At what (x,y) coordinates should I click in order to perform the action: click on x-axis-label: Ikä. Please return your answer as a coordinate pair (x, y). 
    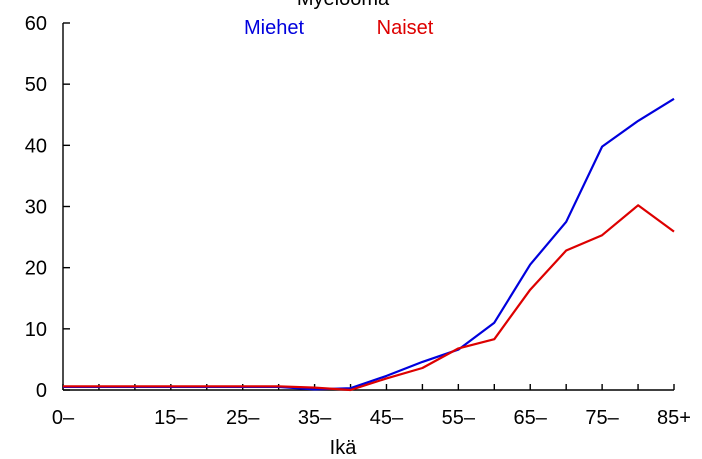
    Looking at the image, I should click on (344, 448).